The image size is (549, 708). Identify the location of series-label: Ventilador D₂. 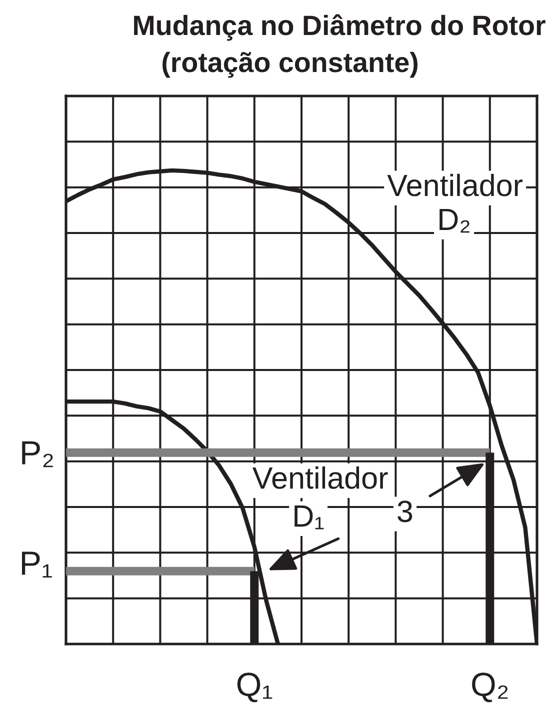
(454, 203).